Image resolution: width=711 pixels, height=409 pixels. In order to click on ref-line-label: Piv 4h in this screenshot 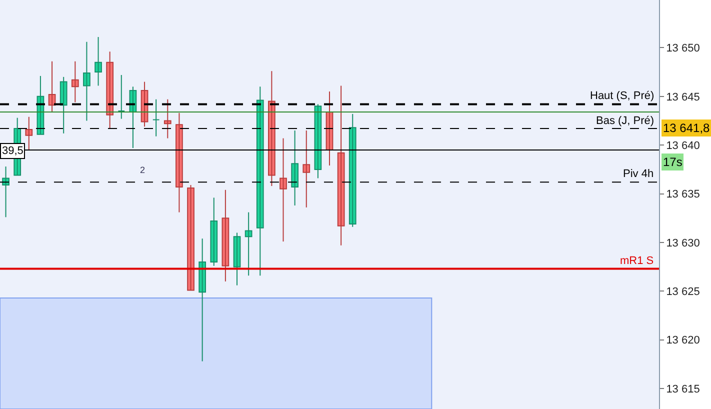, I will do `click(638, 174)`.